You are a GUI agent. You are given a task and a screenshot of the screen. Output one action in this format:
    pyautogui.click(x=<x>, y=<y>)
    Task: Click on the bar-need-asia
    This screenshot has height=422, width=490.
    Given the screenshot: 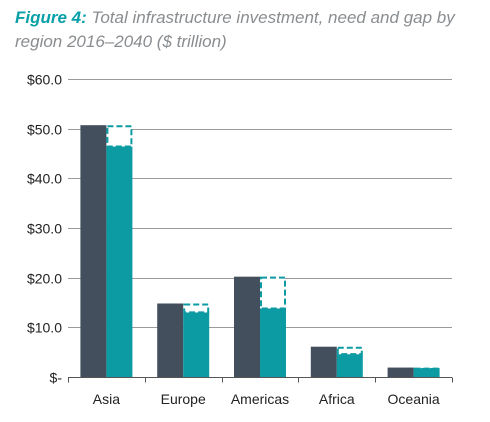 What is the action you would take?
    pyautogui.click(x=93, y=251)
    